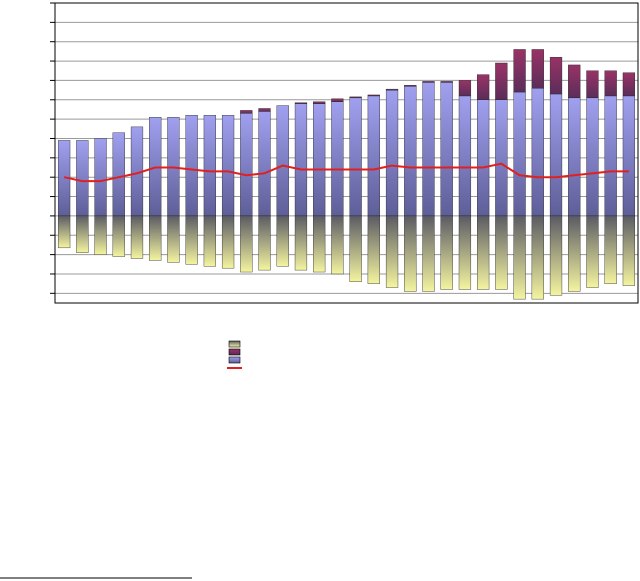 The width and height of the screenshot is (640, 581). Describe the element at coordinates (346, 172) in the screenshot. I see `line-series` at that location.